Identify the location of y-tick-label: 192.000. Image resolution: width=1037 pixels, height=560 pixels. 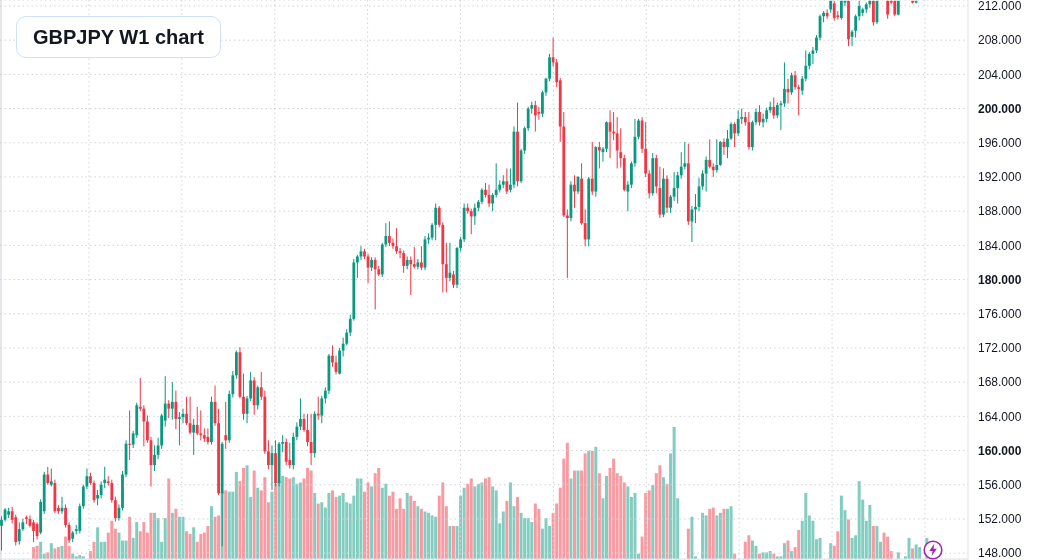
(1000, 177).